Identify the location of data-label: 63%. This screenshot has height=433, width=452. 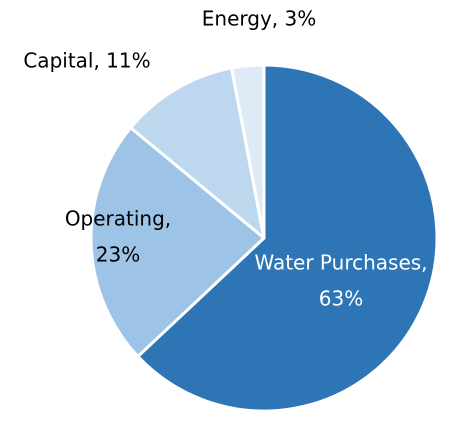
(341, 299).